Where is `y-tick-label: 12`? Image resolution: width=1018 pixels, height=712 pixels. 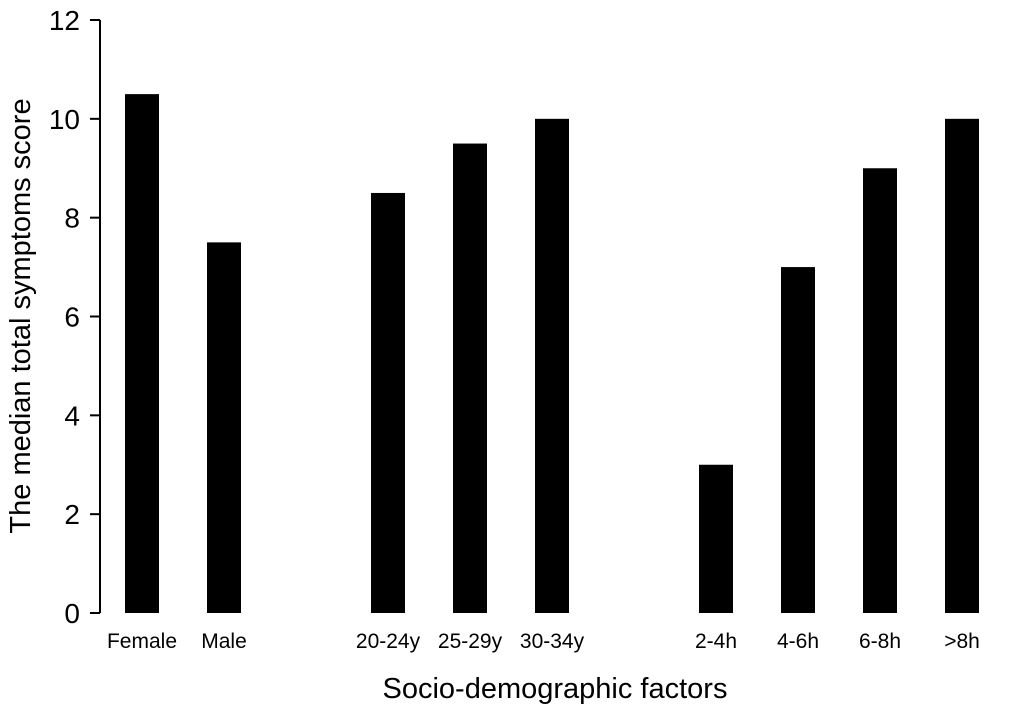
y-tick-label: 12 is located at coordinates (64, 20).